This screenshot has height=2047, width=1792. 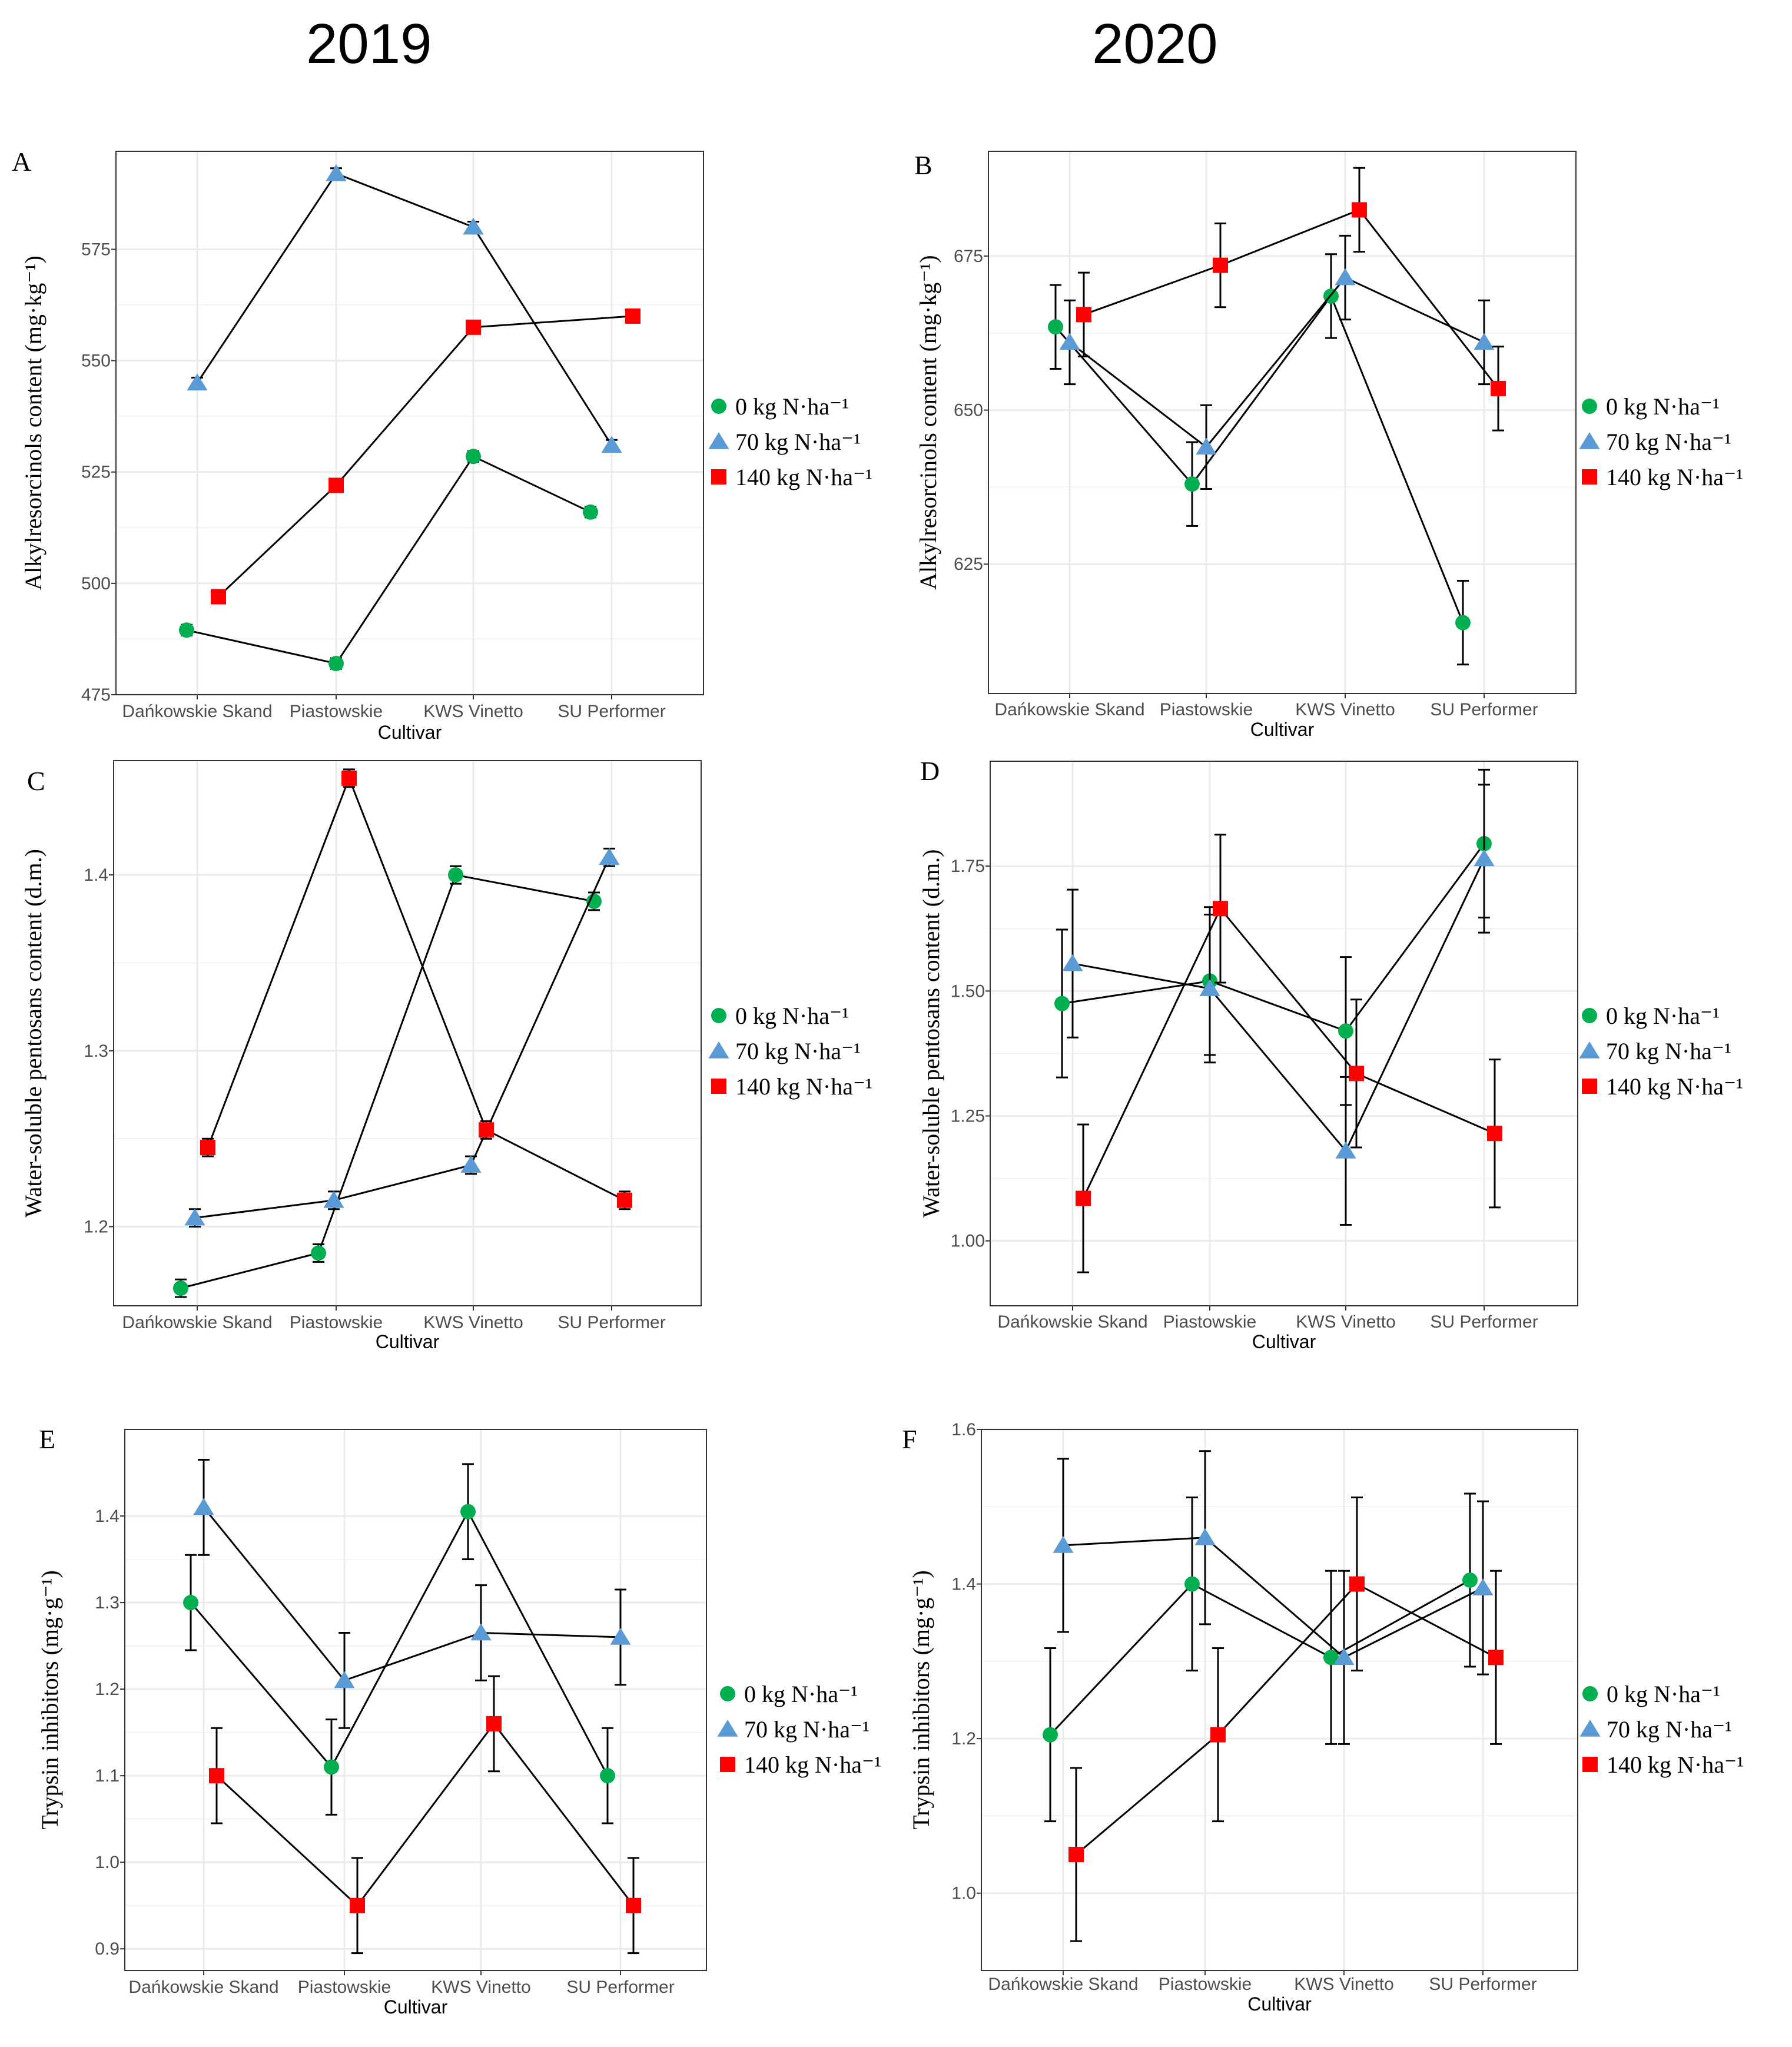 I want to click on legend-key-n70, so click(x=1589, y=1050).